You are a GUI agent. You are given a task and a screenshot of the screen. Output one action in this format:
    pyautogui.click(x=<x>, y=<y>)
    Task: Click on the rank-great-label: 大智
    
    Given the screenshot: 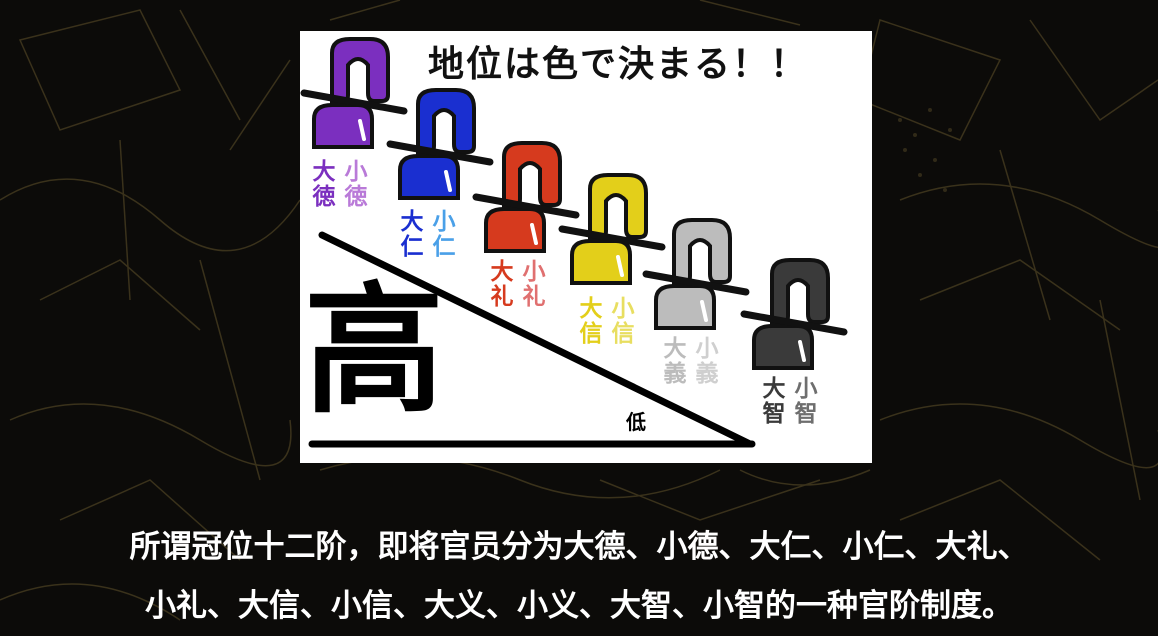 What is the action you would take?
    pyautogui.click(x=774, y=401)
    